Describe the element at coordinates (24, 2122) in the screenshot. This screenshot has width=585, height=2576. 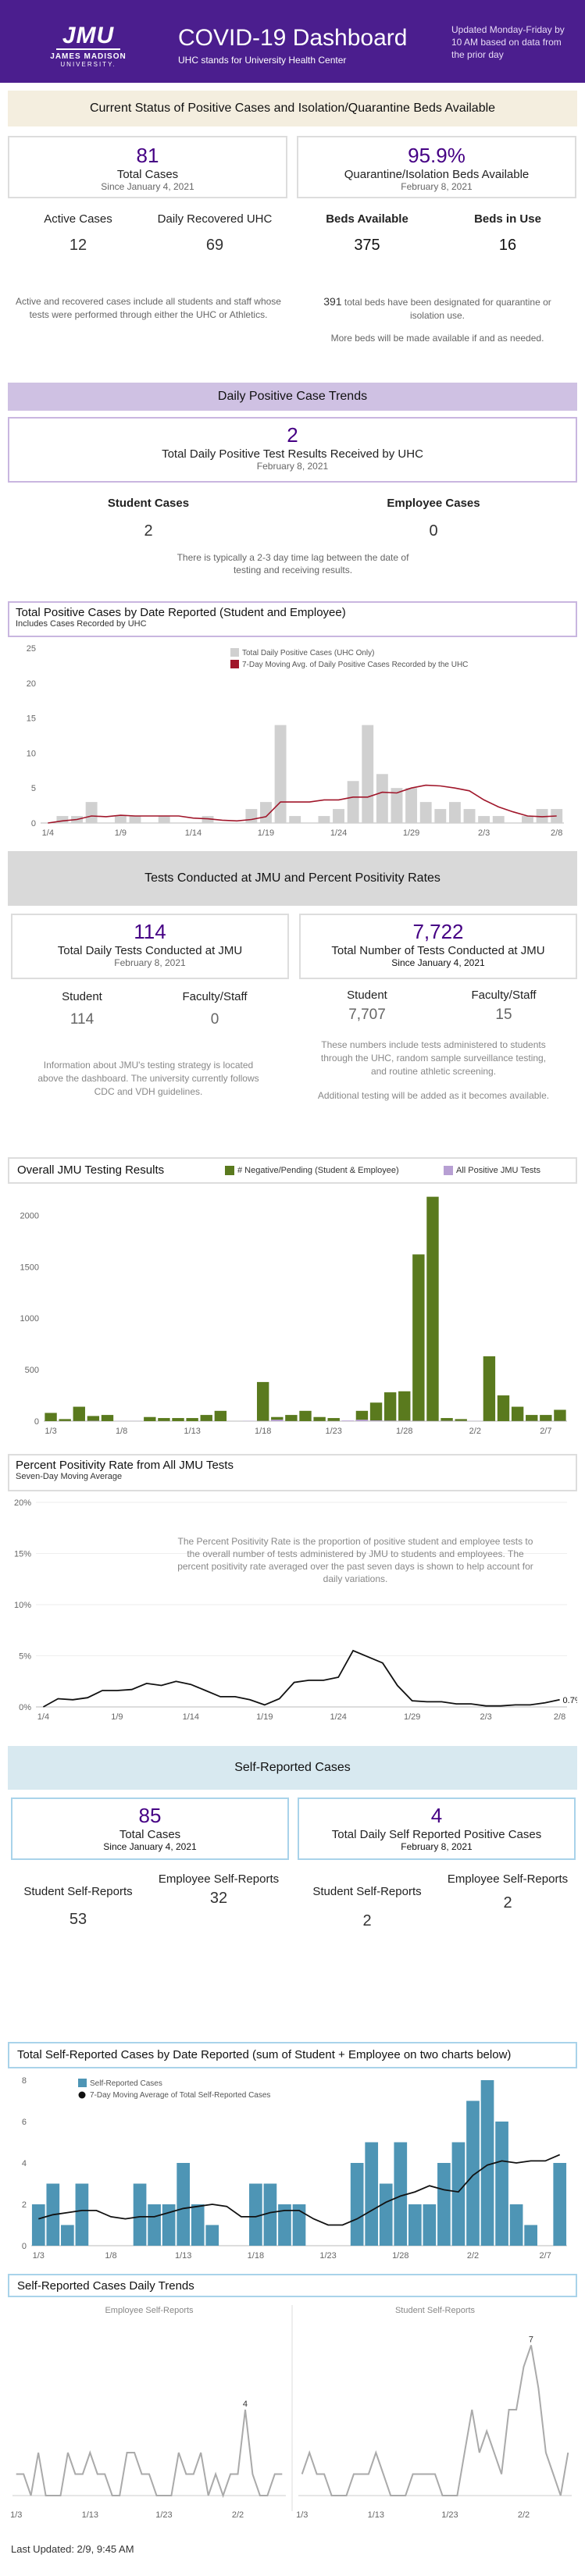
I see `y-tick-label: 6` at that location.